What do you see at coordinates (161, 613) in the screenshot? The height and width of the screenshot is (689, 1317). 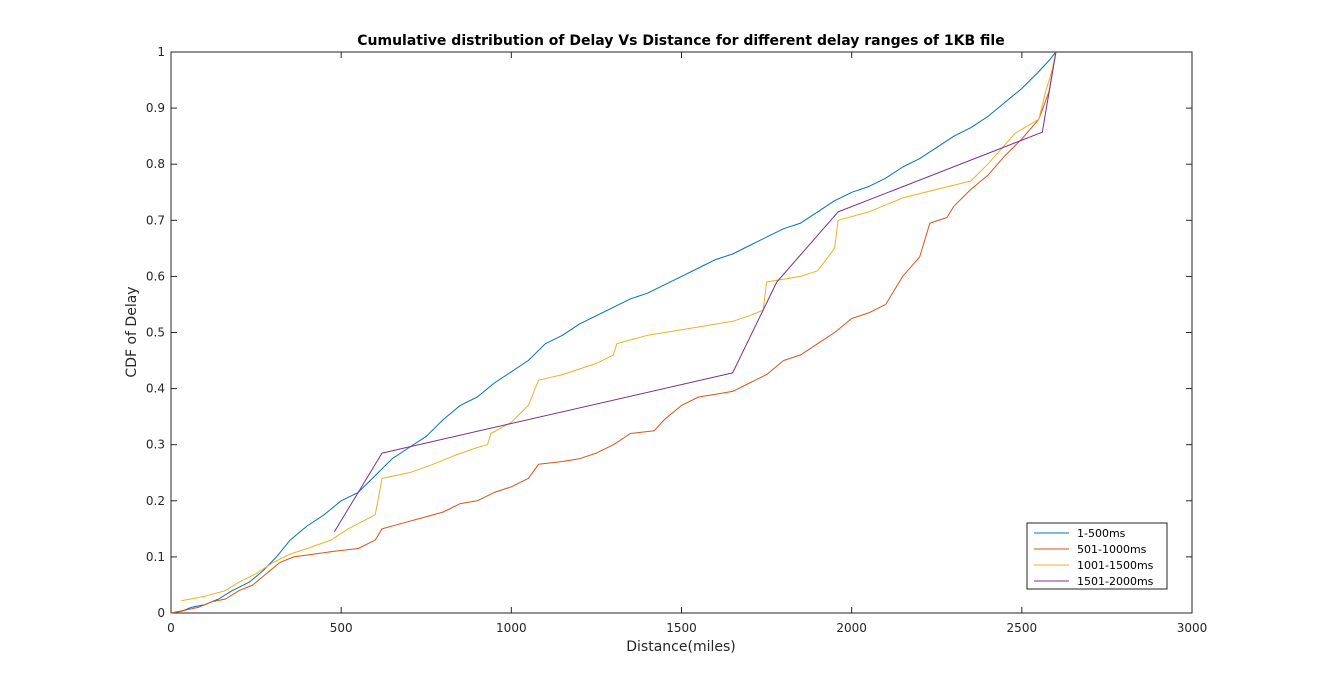 I see `y-tick-label: 0` at bounding box center [161, 613].